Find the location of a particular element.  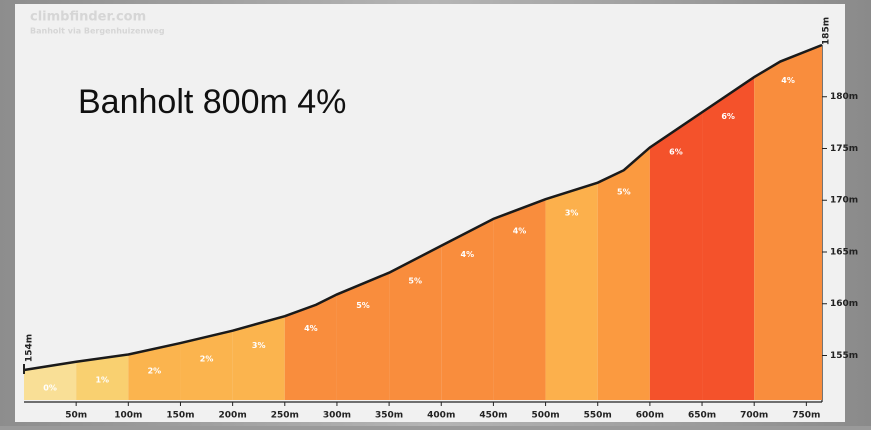

x-tick-label: 150m is located at coordinates (180, 416).